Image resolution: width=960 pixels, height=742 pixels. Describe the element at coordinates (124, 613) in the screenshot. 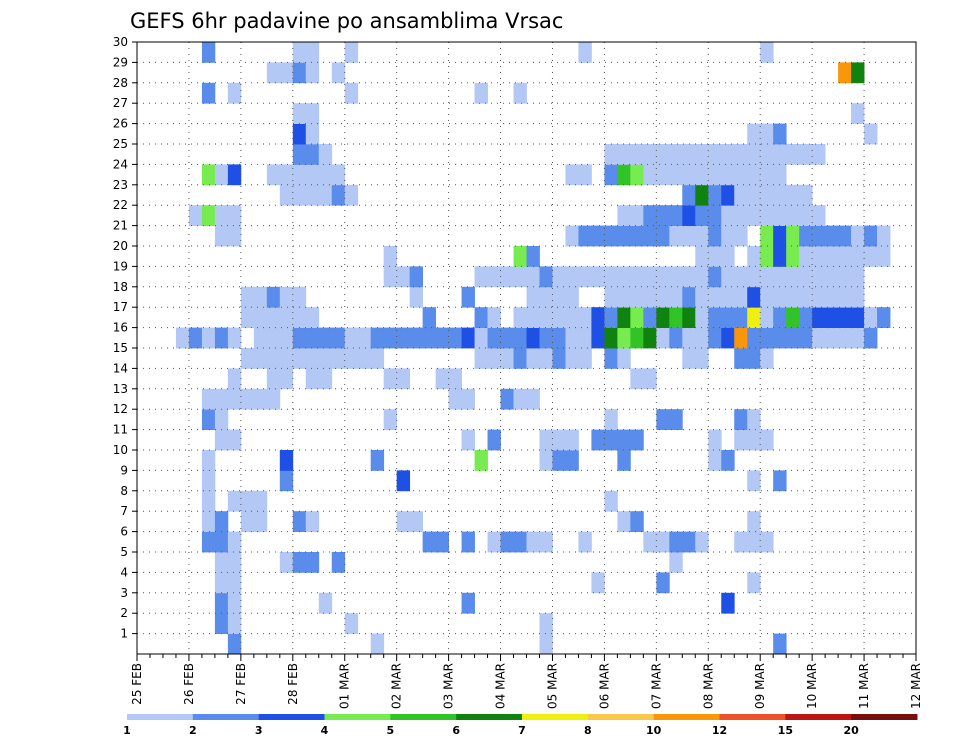

I see `y-tick-label: 2` at that location.